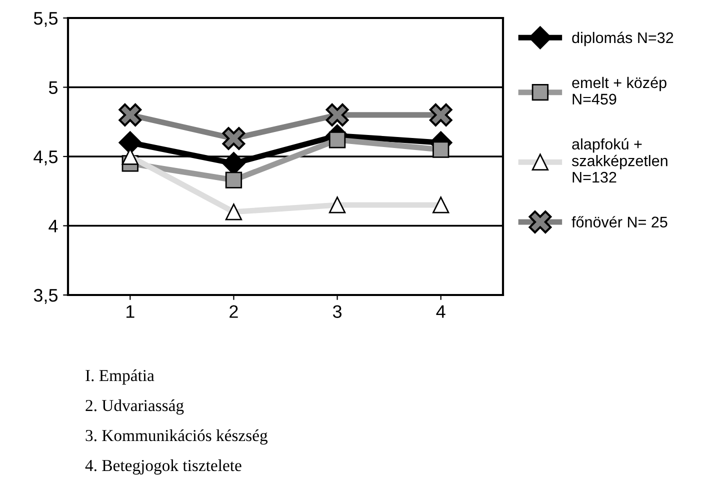 The width and height of the screenshot is (725, 487). I want to click on x-tick-label: 4, so click(441, 311).